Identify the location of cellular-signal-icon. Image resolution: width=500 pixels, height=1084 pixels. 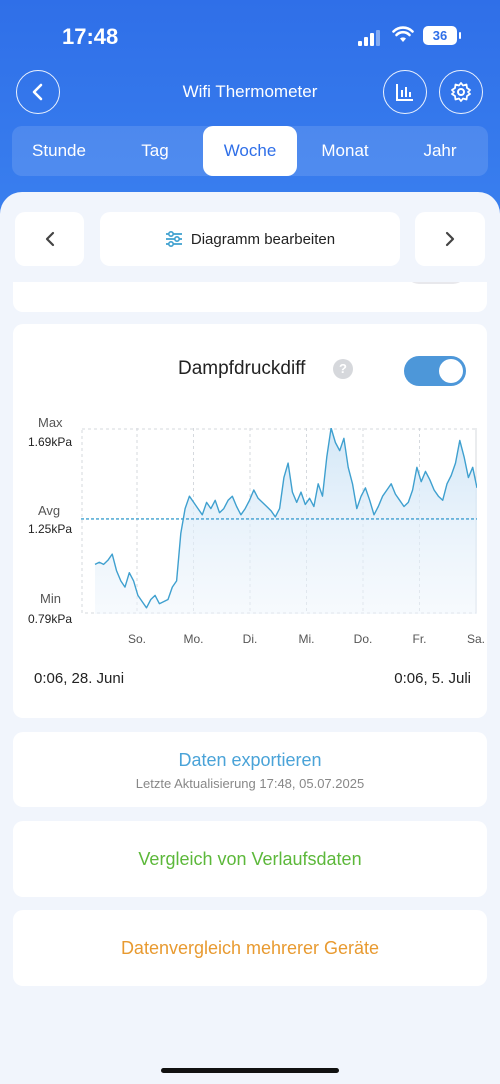
(369, 38).